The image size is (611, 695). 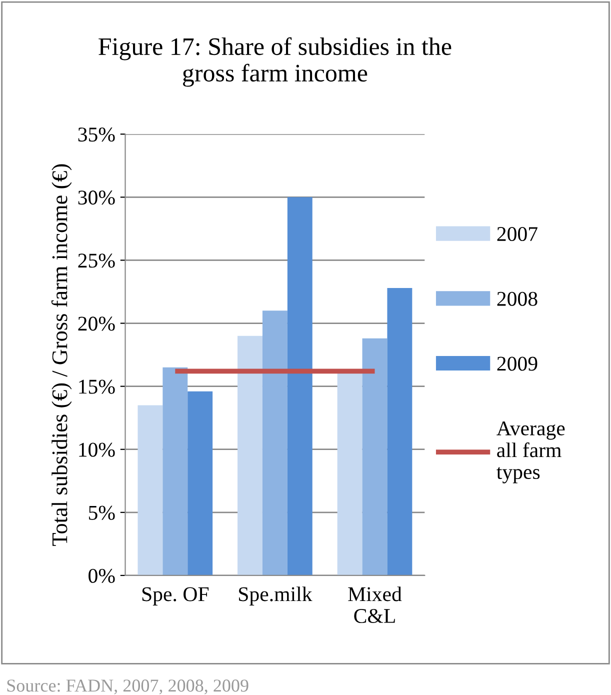 I want to click on x-tick-label: Spe. OF, so click(x=175, y=596).